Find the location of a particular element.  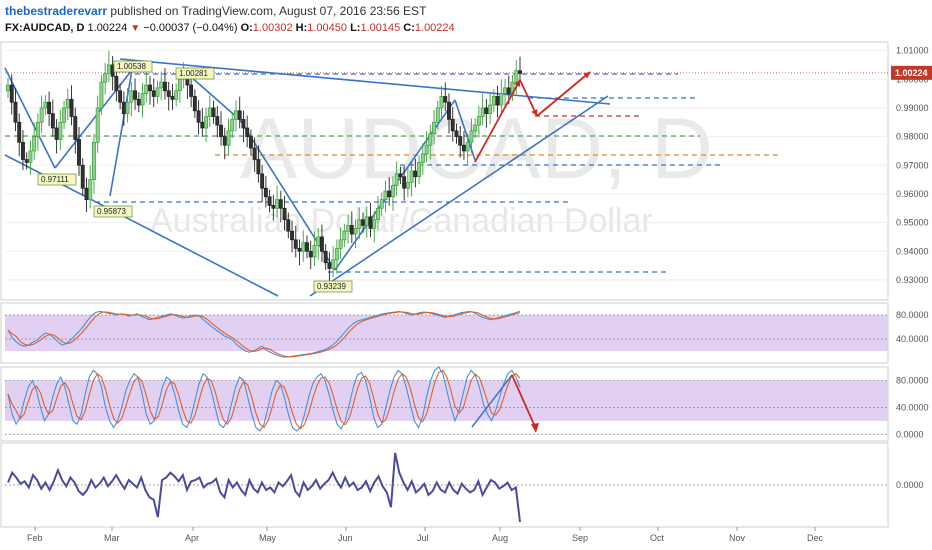

panel-tick-label: 40.0000 is located at coordinates (912, 407).